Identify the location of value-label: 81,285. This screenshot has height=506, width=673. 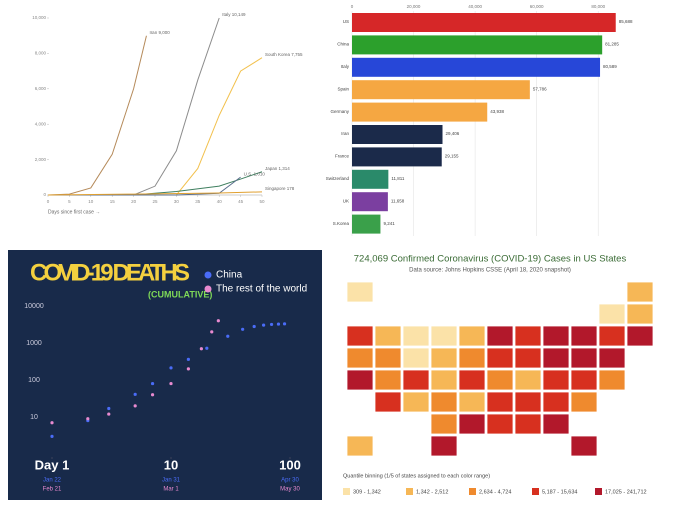
(612, 44).